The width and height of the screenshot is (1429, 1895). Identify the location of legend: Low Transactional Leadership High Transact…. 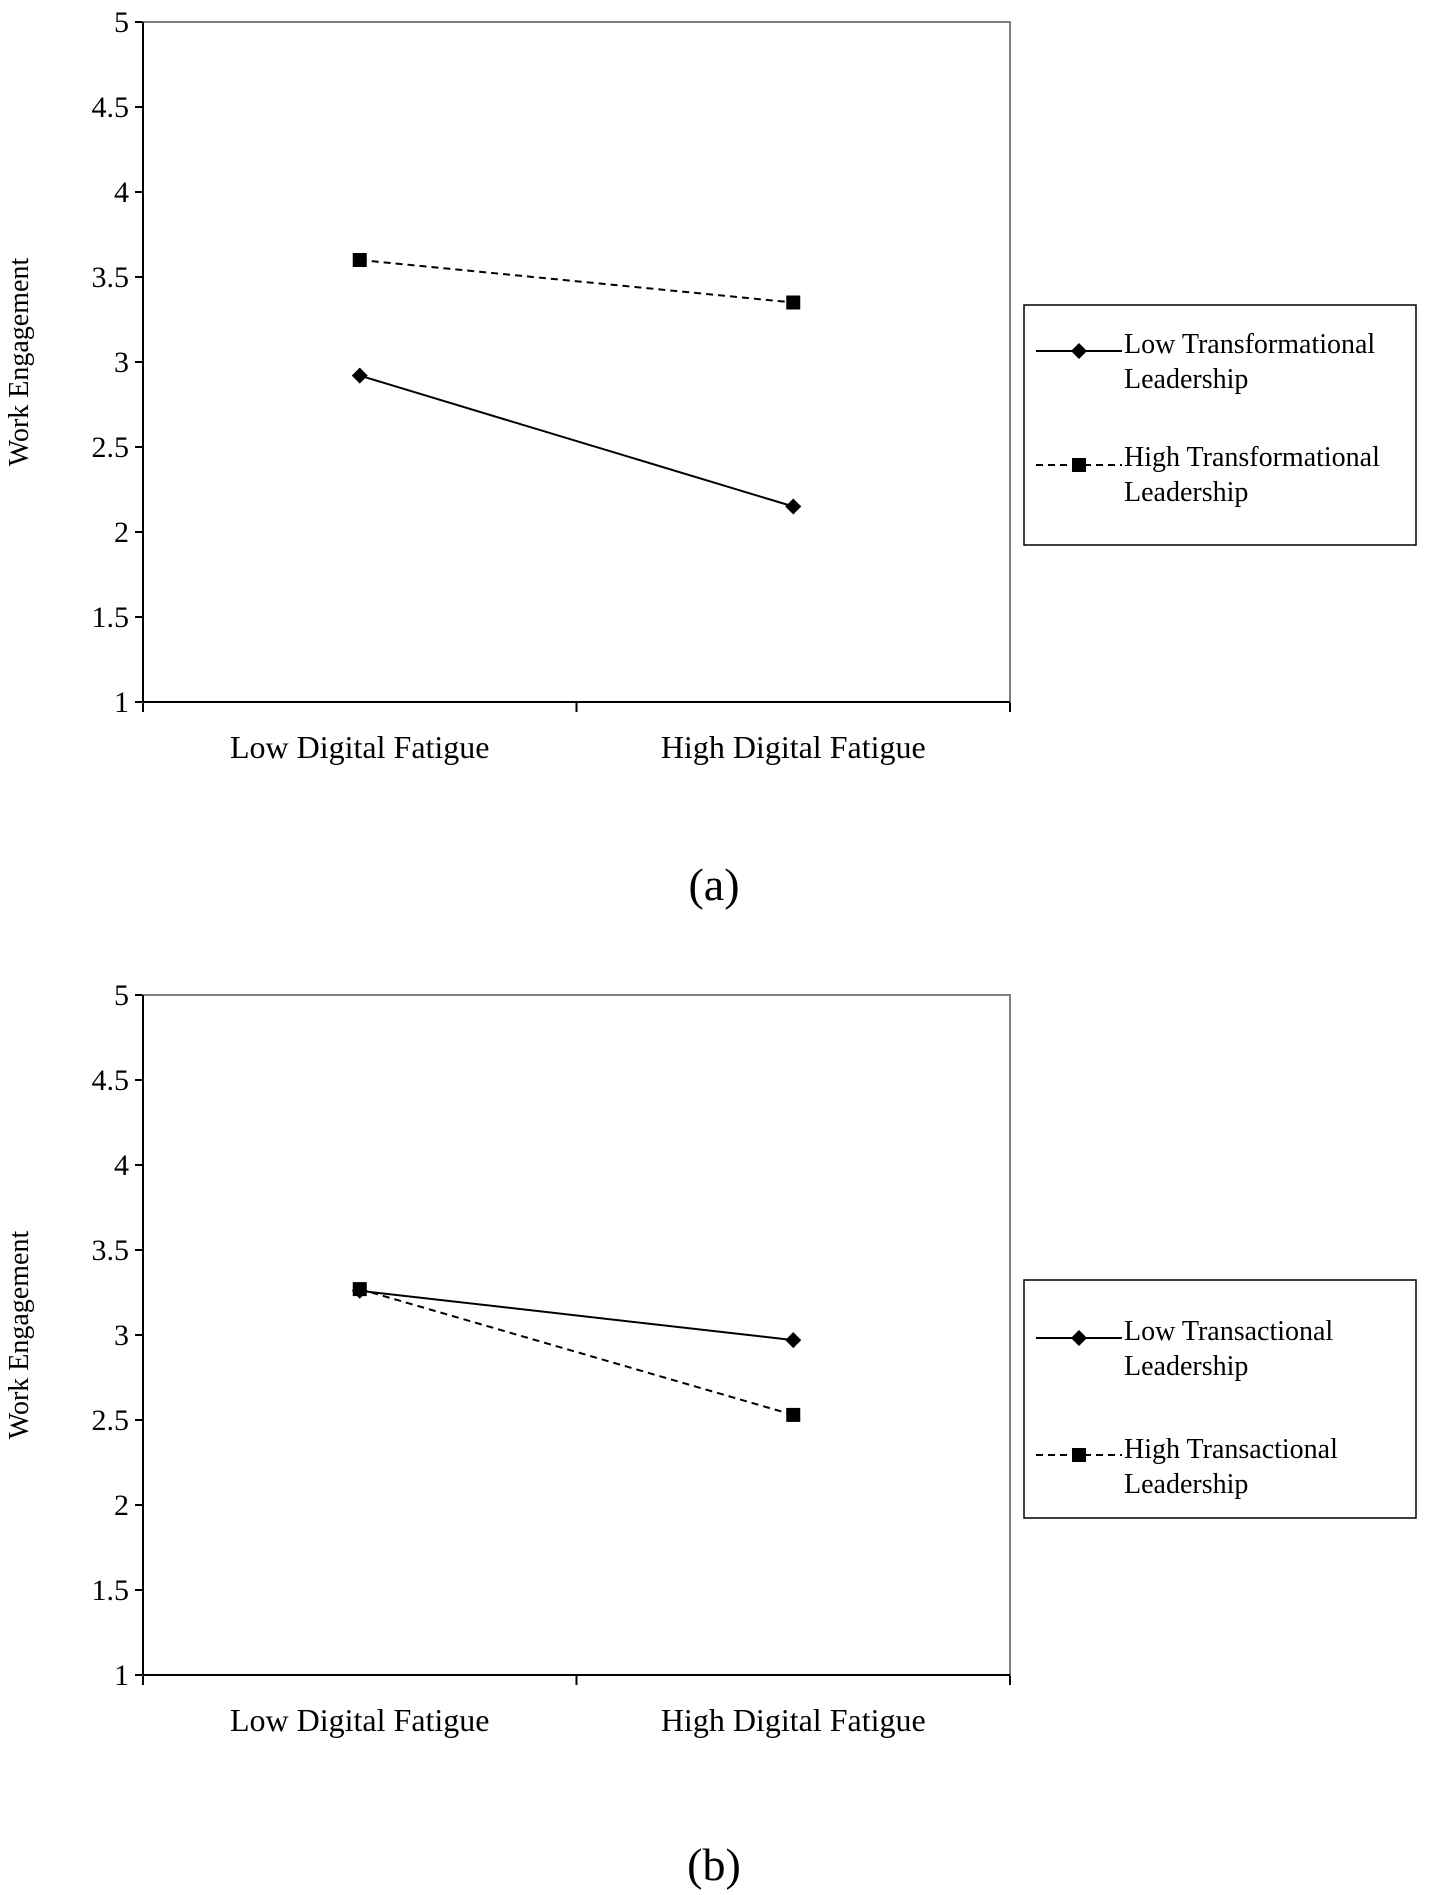
(1220, 1399).